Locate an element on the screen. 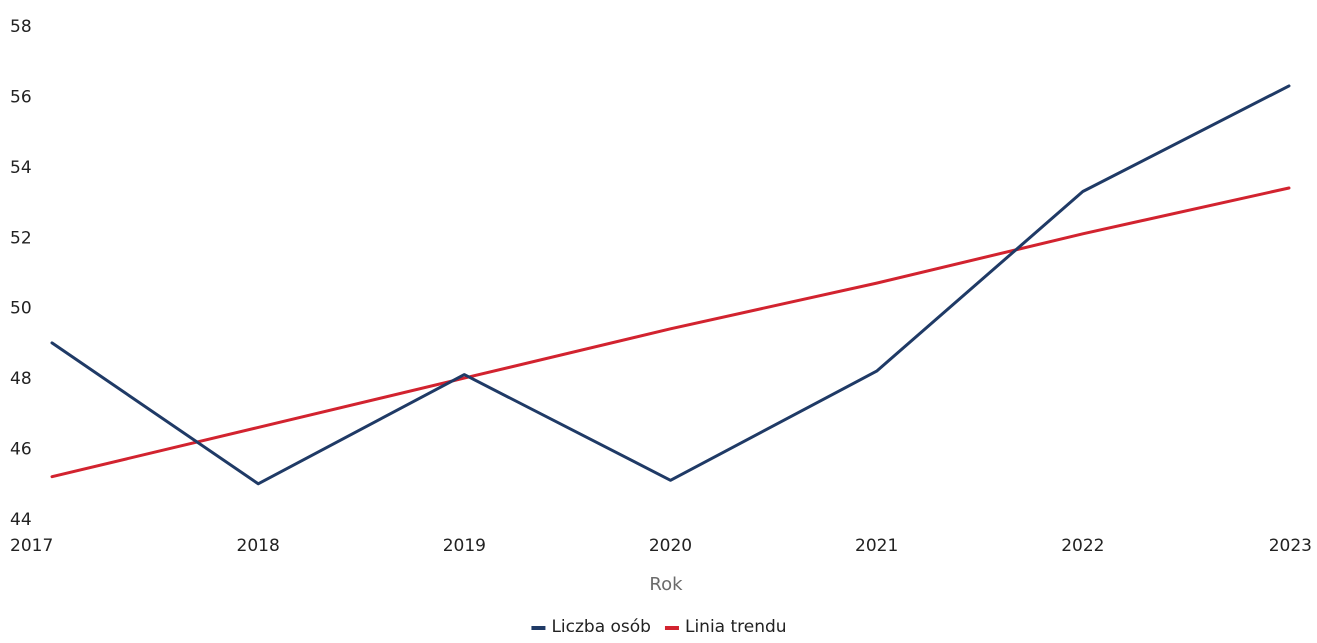 The image size is (1317, 643). x-tick-label: 2018 is located at coordinates (258, 546).